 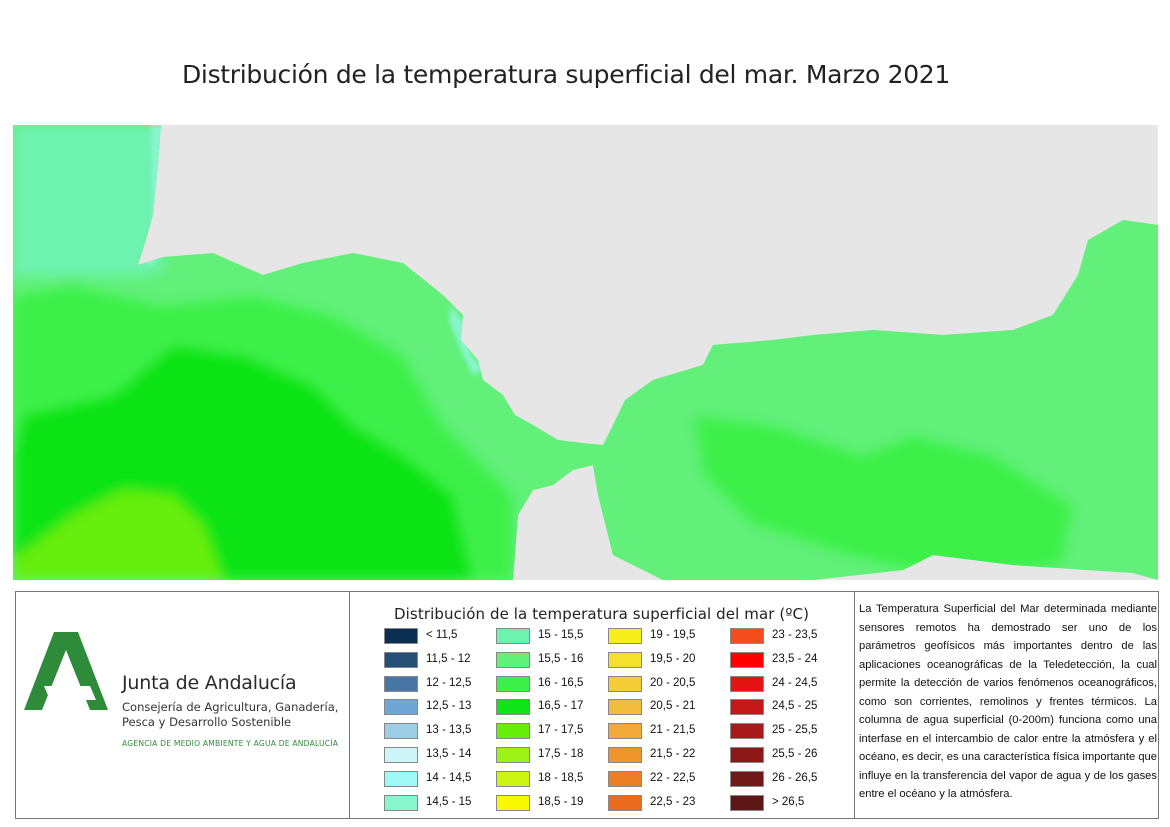 What do you see at coordinates (795, 658) in the screenshot?
I see `legend-label: 23,5 - 24` at bounding box center [795, 658].